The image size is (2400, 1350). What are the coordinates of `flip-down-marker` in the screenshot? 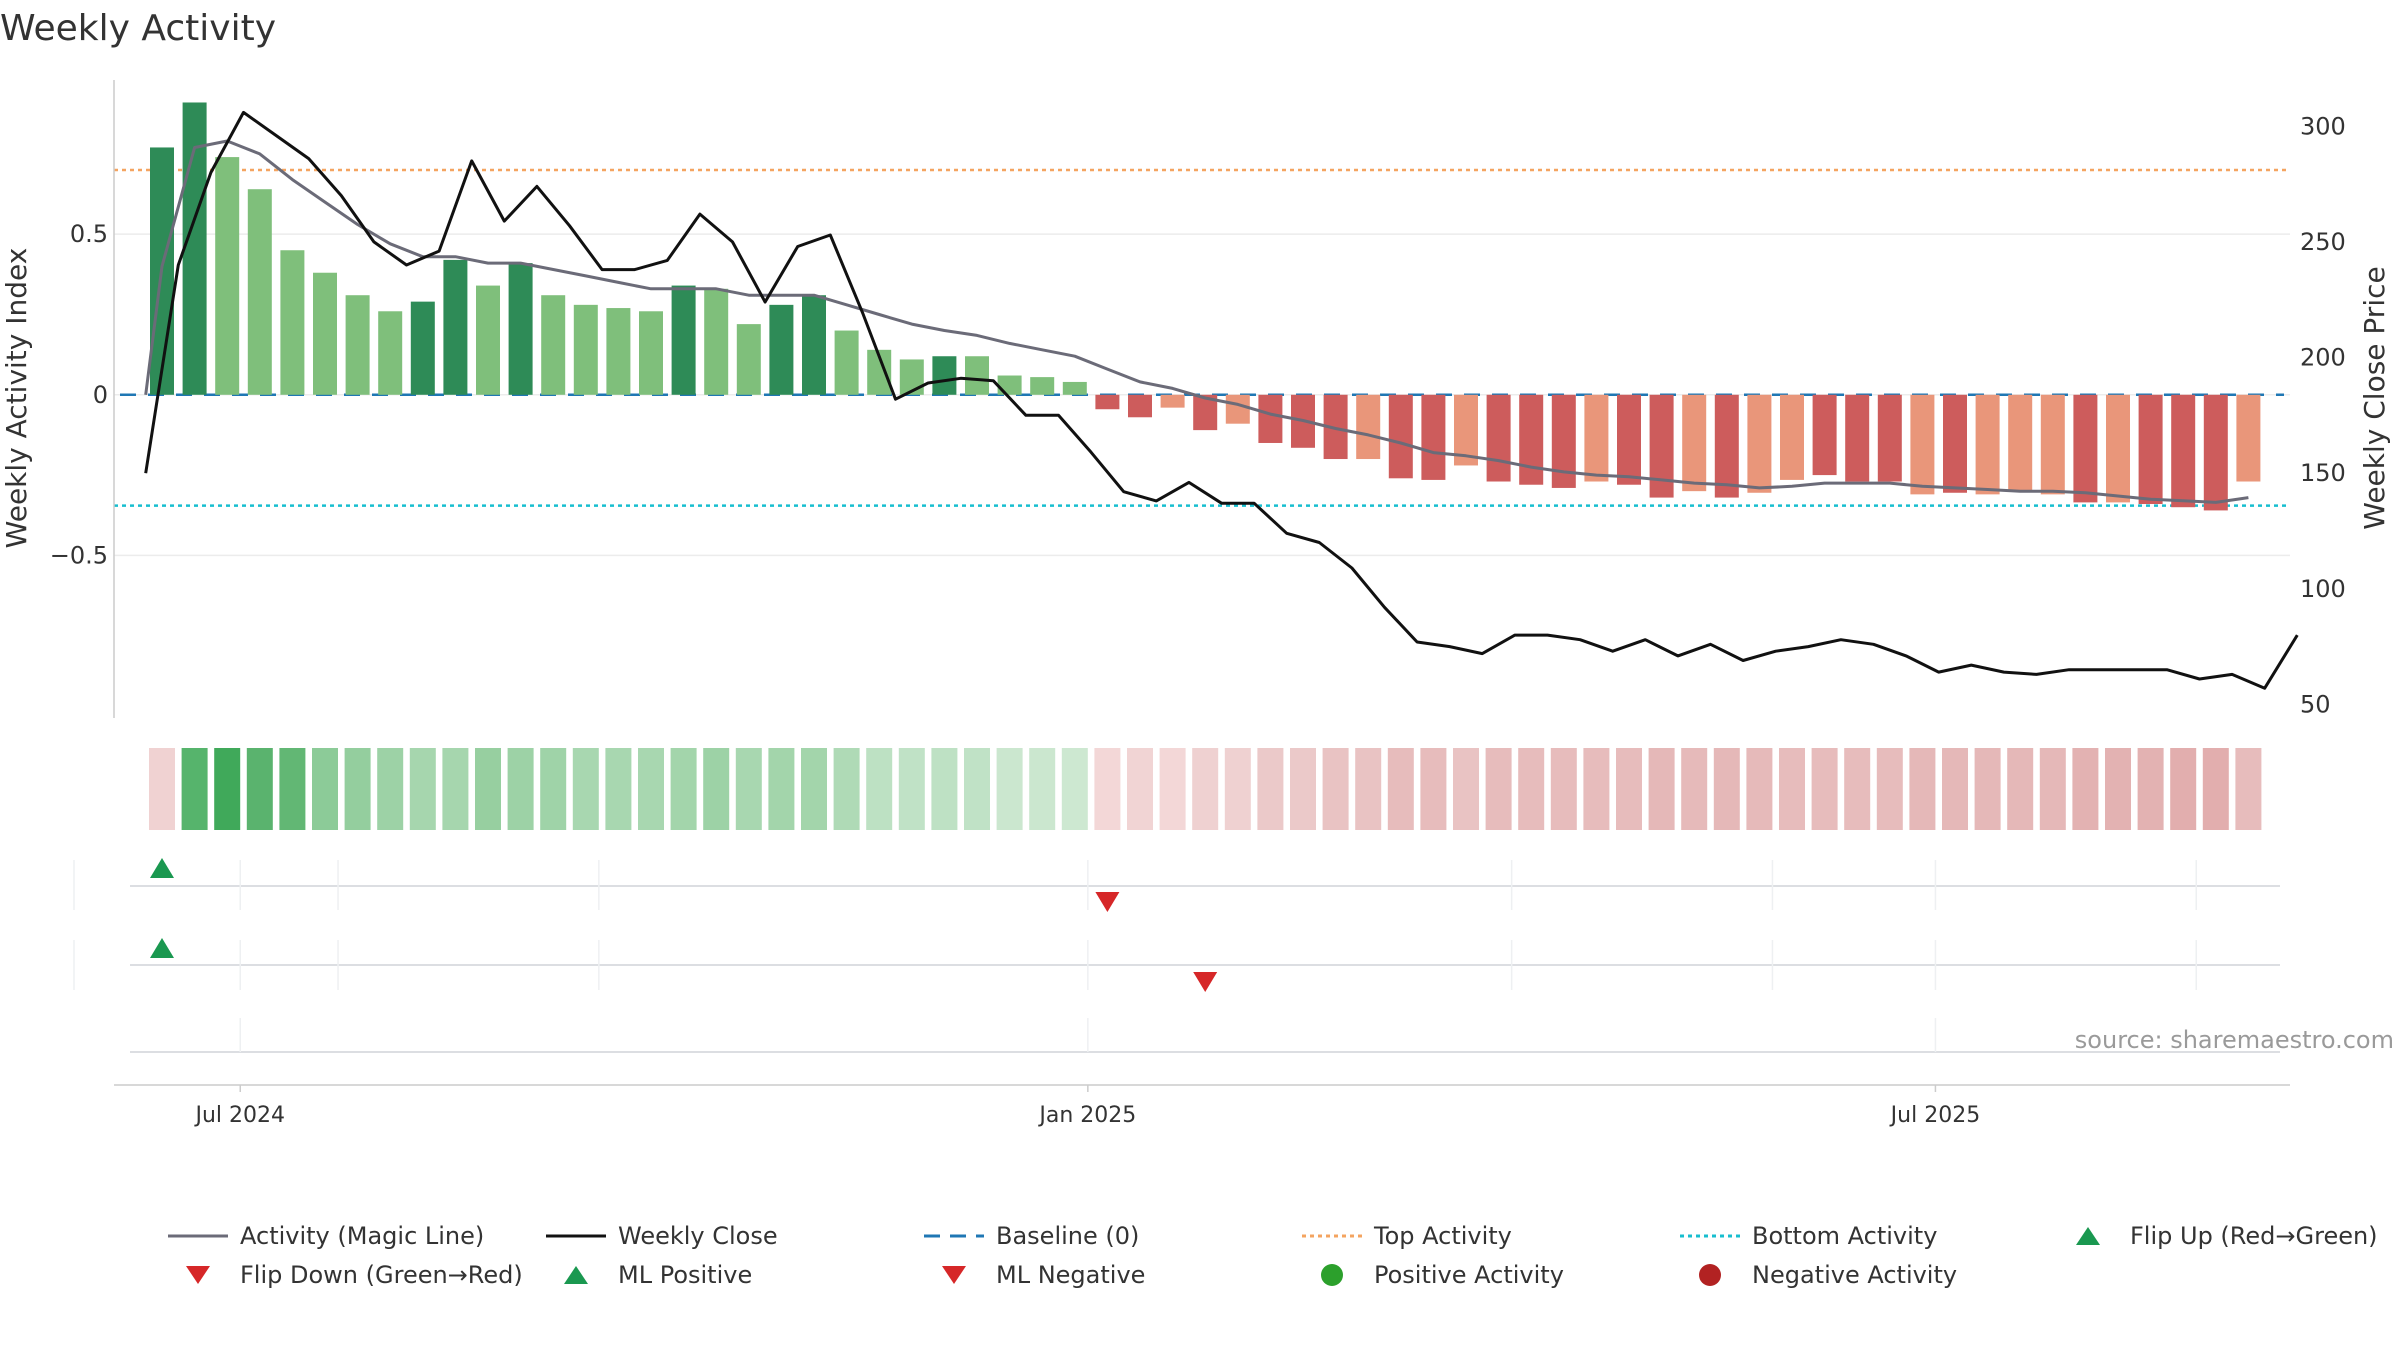 It's located at (1107, 902).